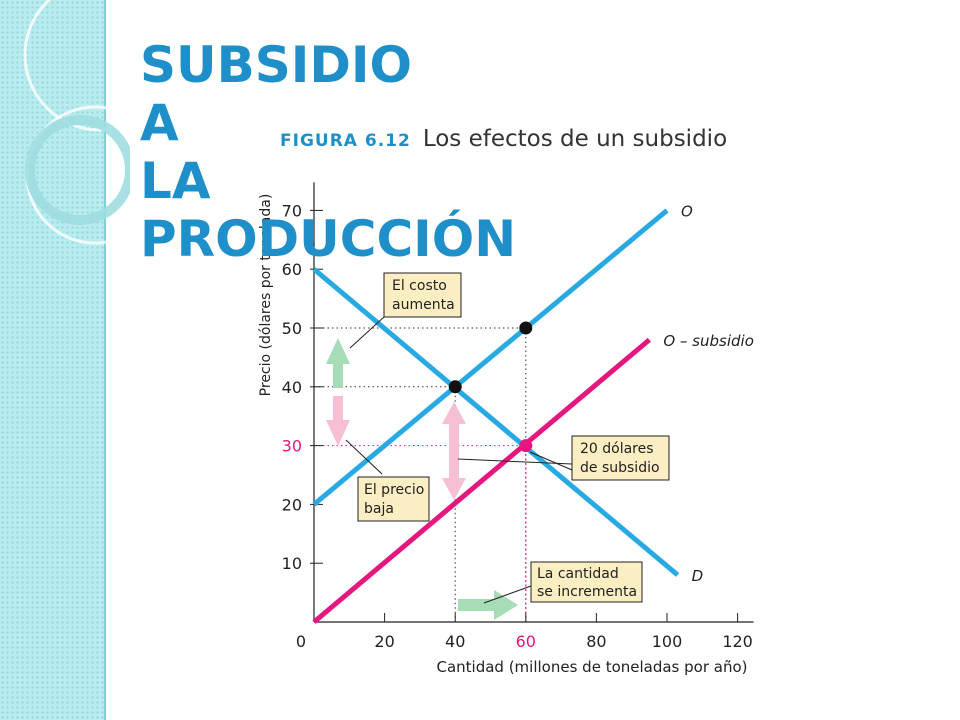 The height and width of the screenshot is (720, 960). I want to click on x-tick-label: 80, so click(596, 641).